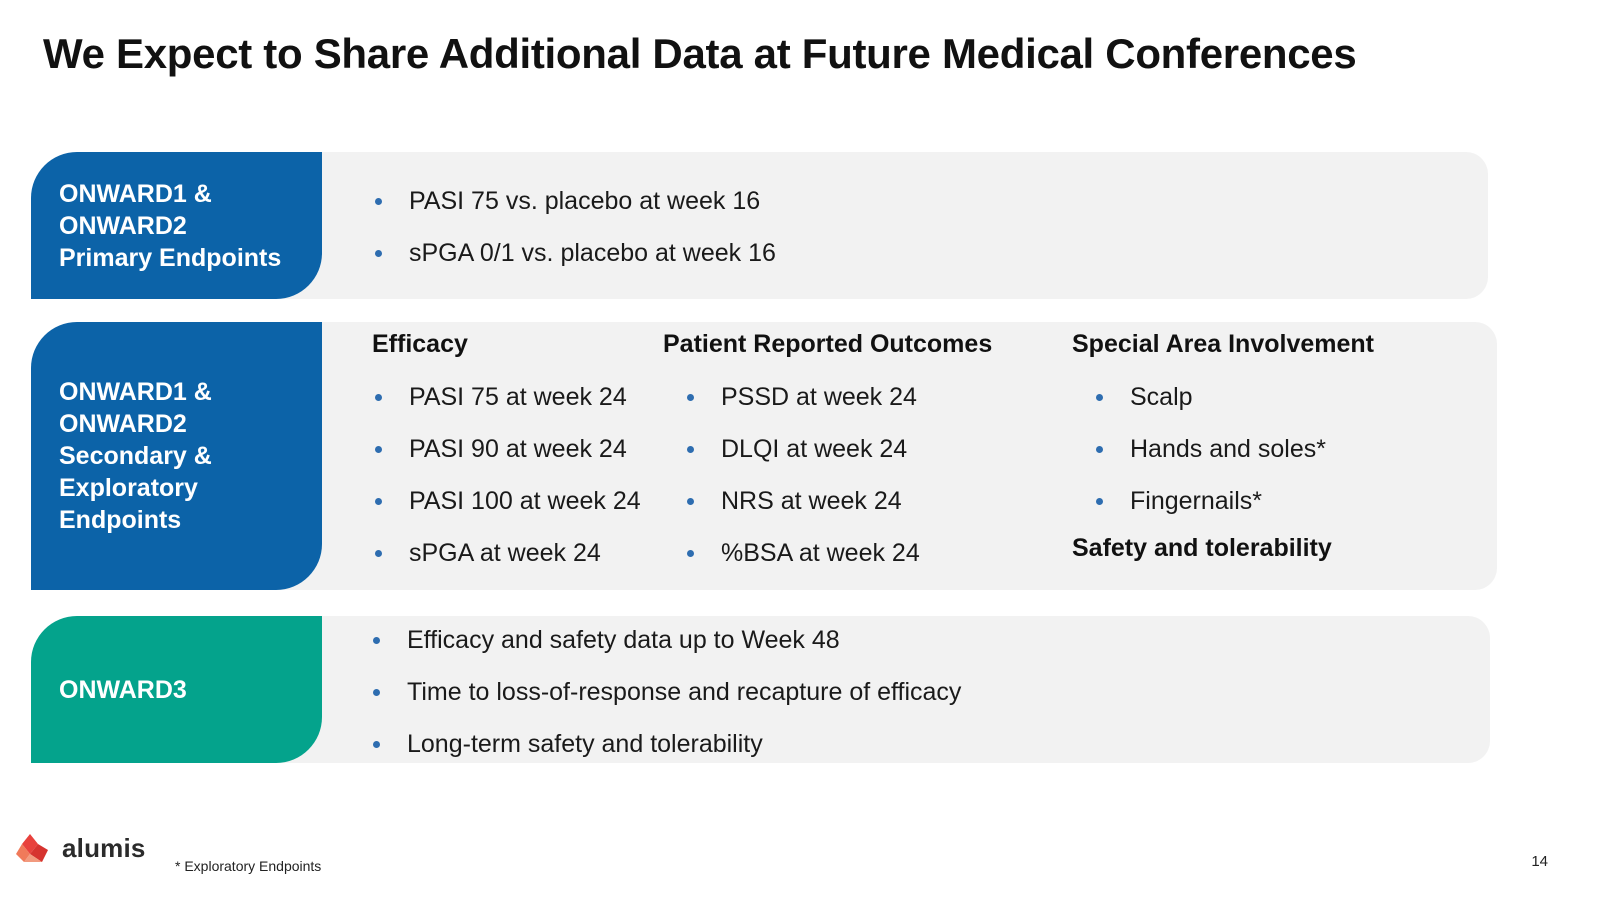 Image resolution: width=1600 pixels, height=900 pixels. Describe the element at coordinates (32, 848) in the screenshot. I see `alumis-logo-icon` at that location.